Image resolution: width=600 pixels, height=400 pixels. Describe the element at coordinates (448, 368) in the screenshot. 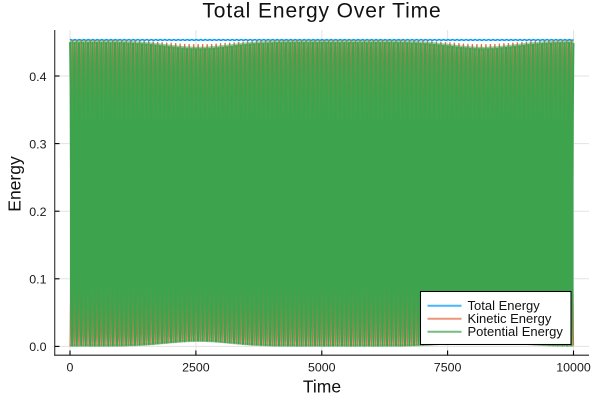

I see `svg-text: 7500` at that location.